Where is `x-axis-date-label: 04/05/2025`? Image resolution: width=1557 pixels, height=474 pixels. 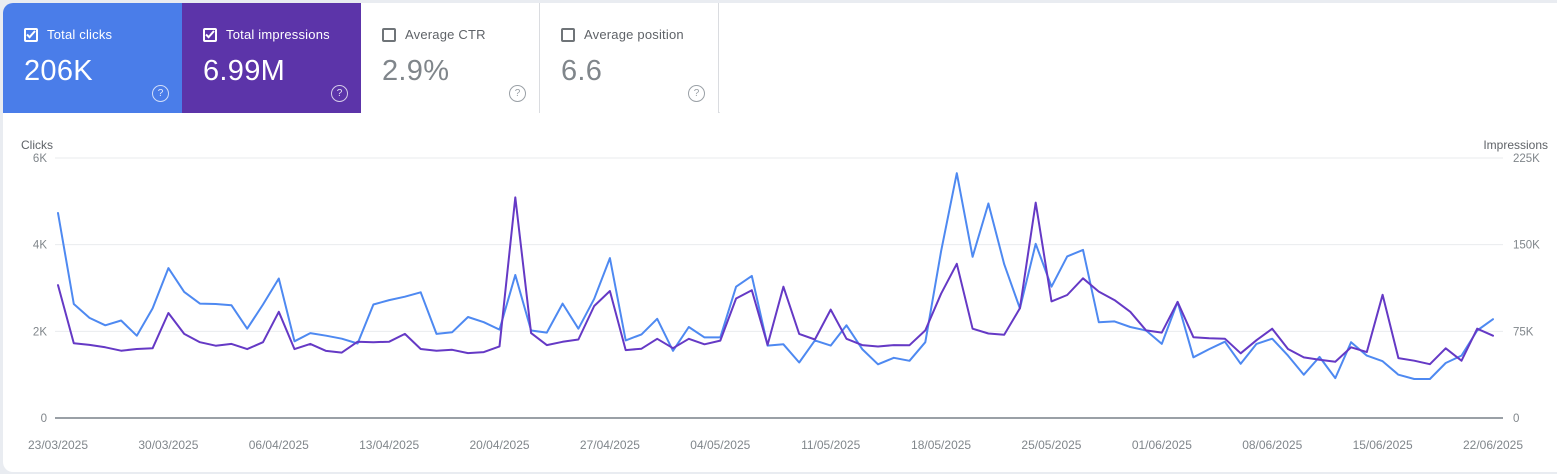 x-axis-date-label: 04/05/2025 is located at coordinates (720, 445).